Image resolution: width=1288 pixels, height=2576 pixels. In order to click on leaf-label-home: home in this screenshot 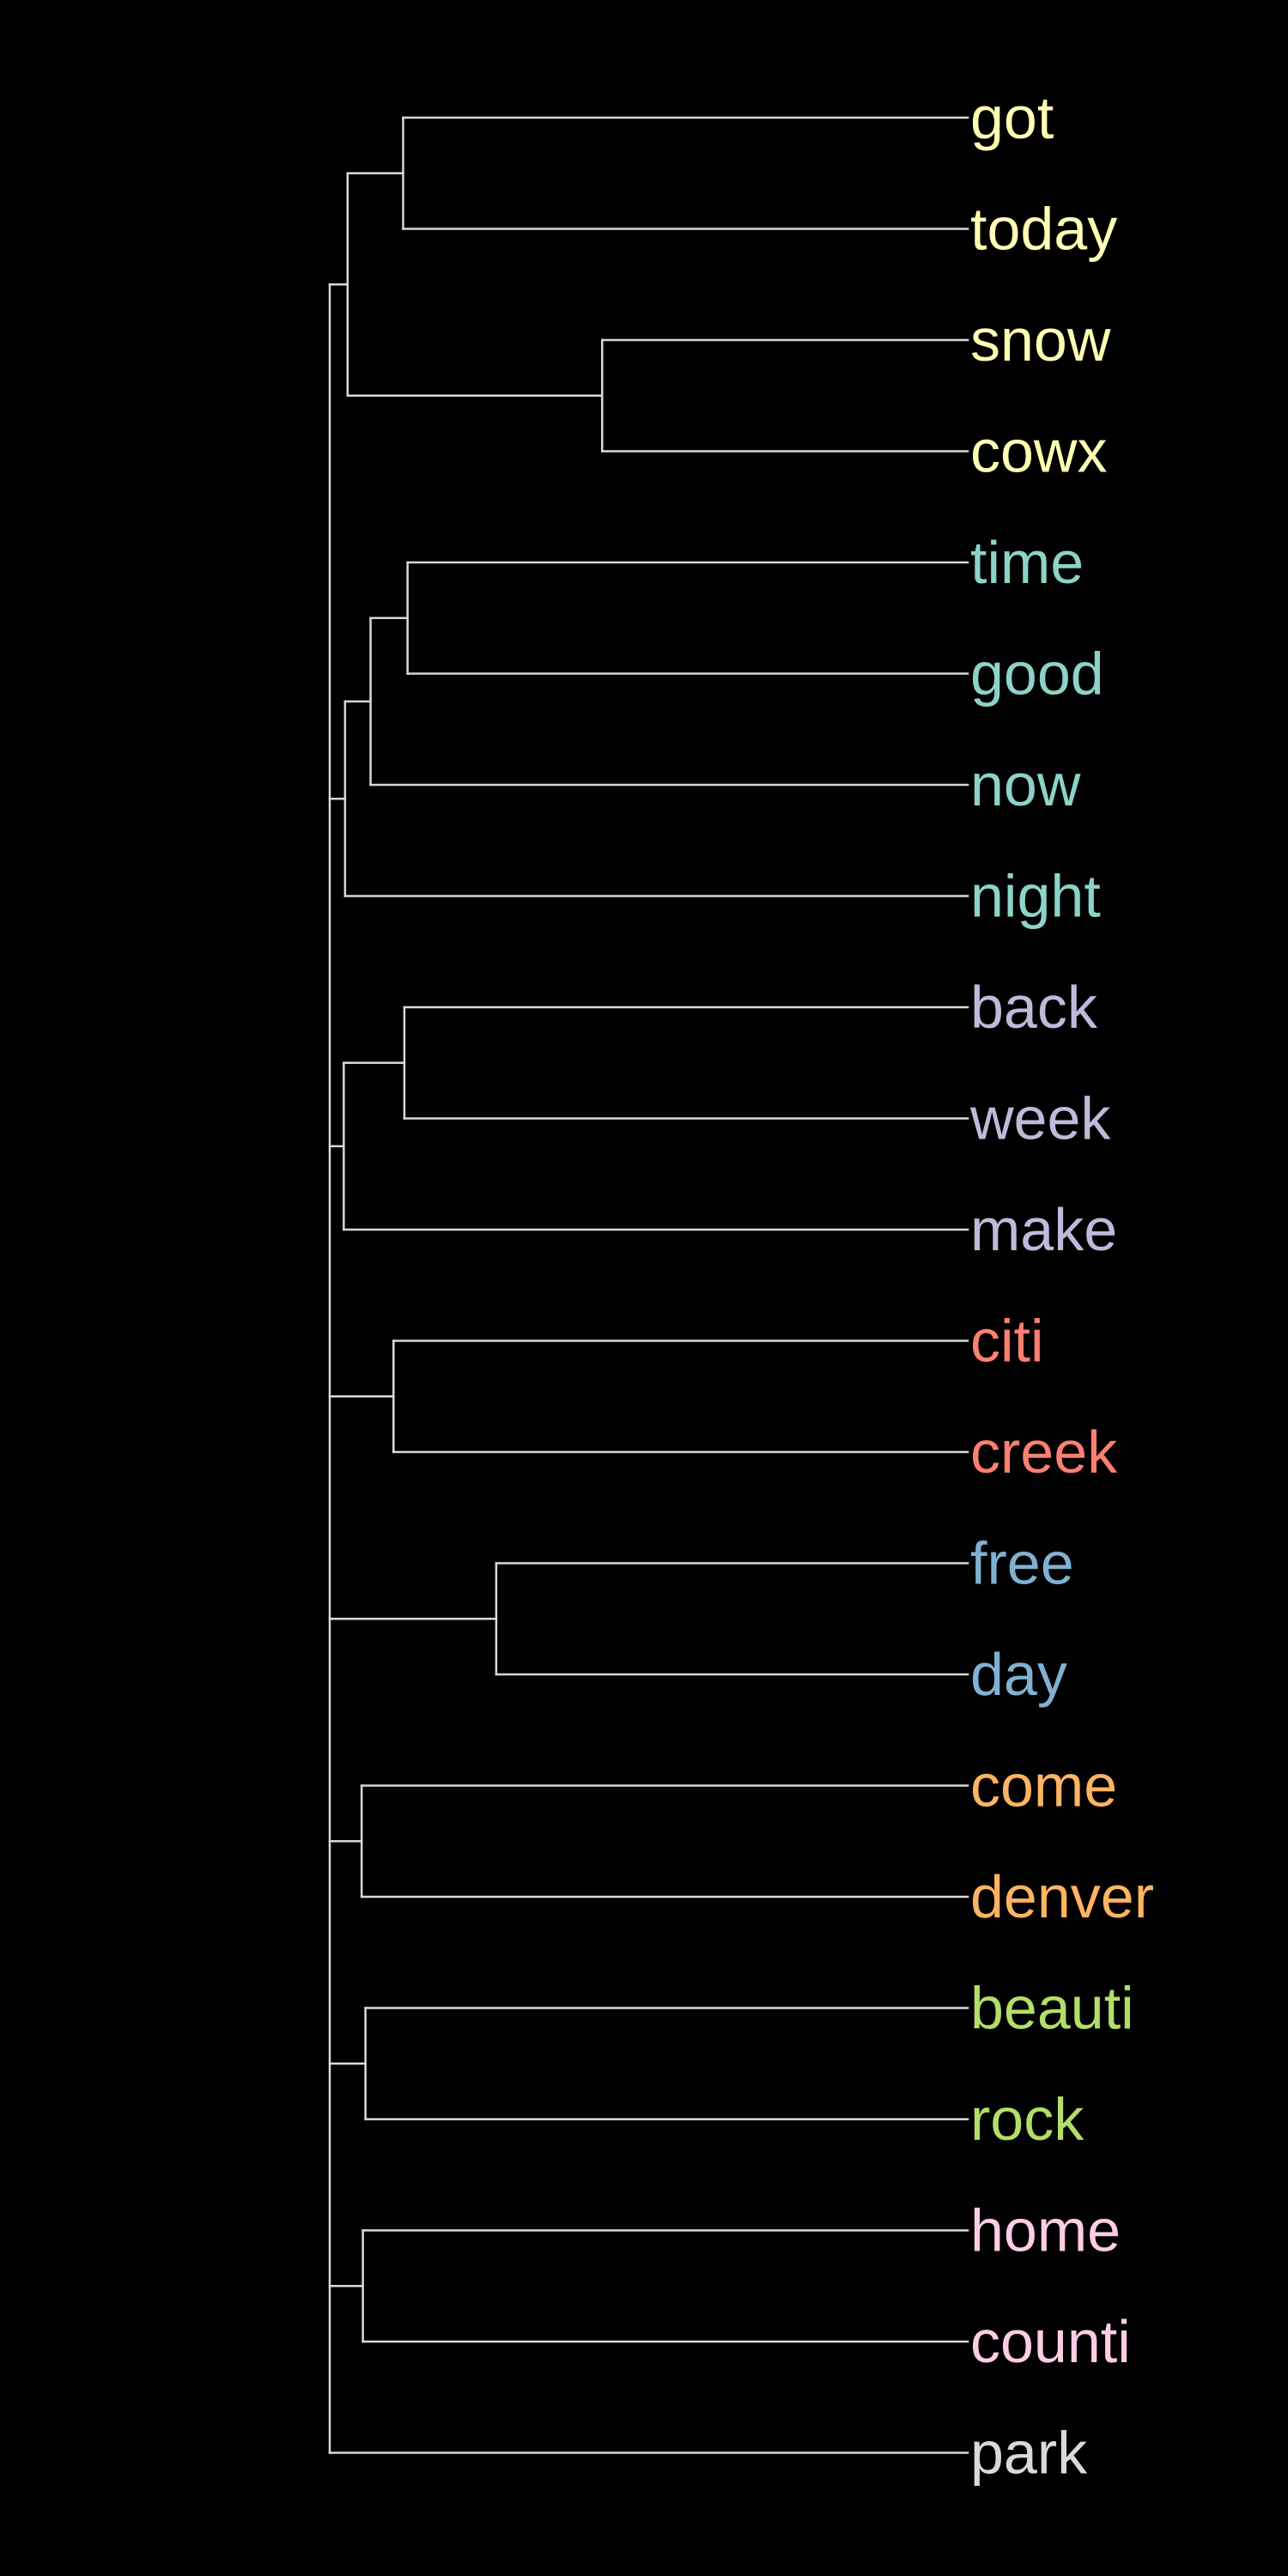, I will do `click(1045, 2230)`.